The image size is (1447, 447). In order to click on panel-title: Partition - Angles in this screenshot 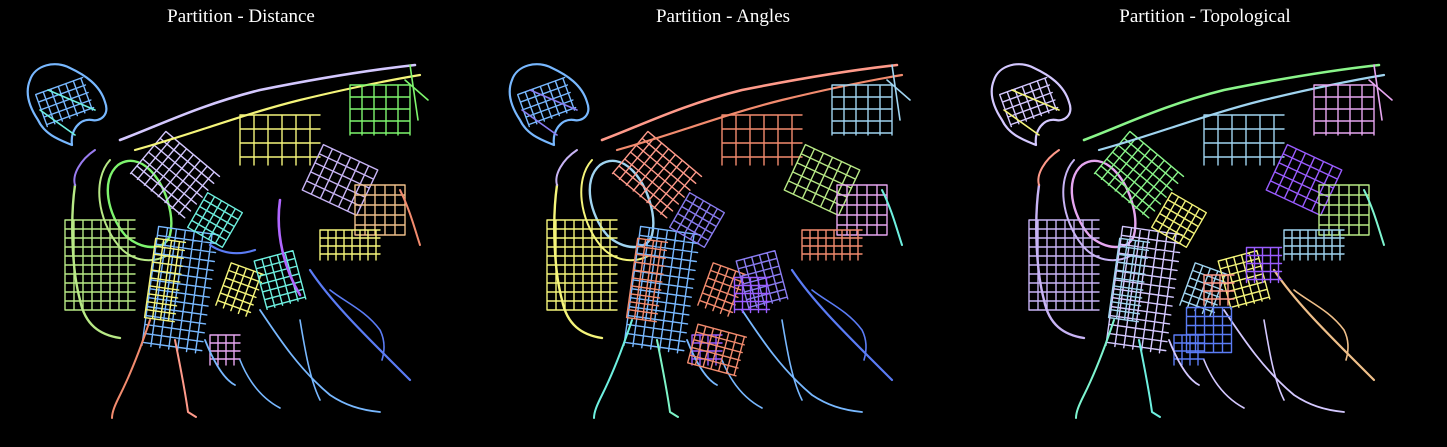, I will do `click(723, 16)`.